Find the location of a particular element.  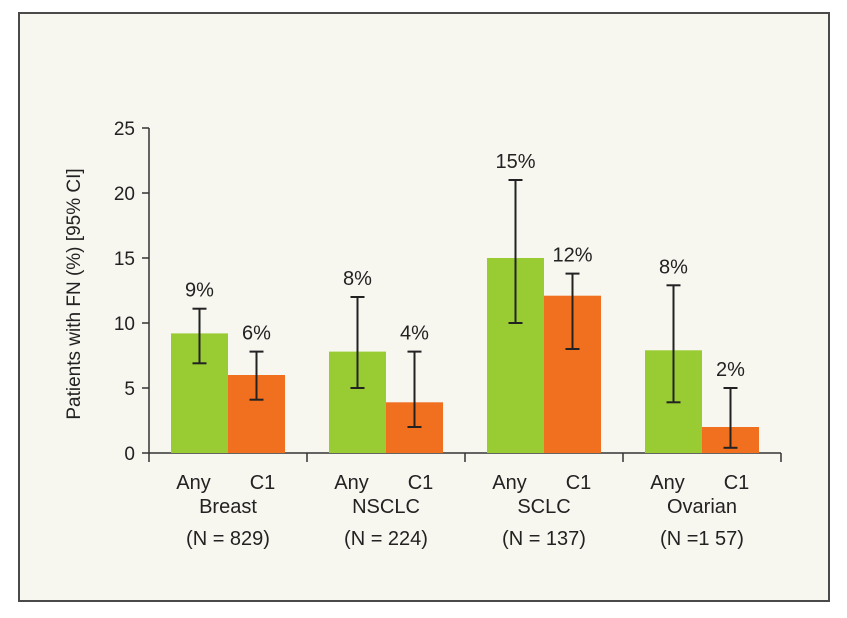

y-tick-label: 10 is located at coordinates (124, 324).